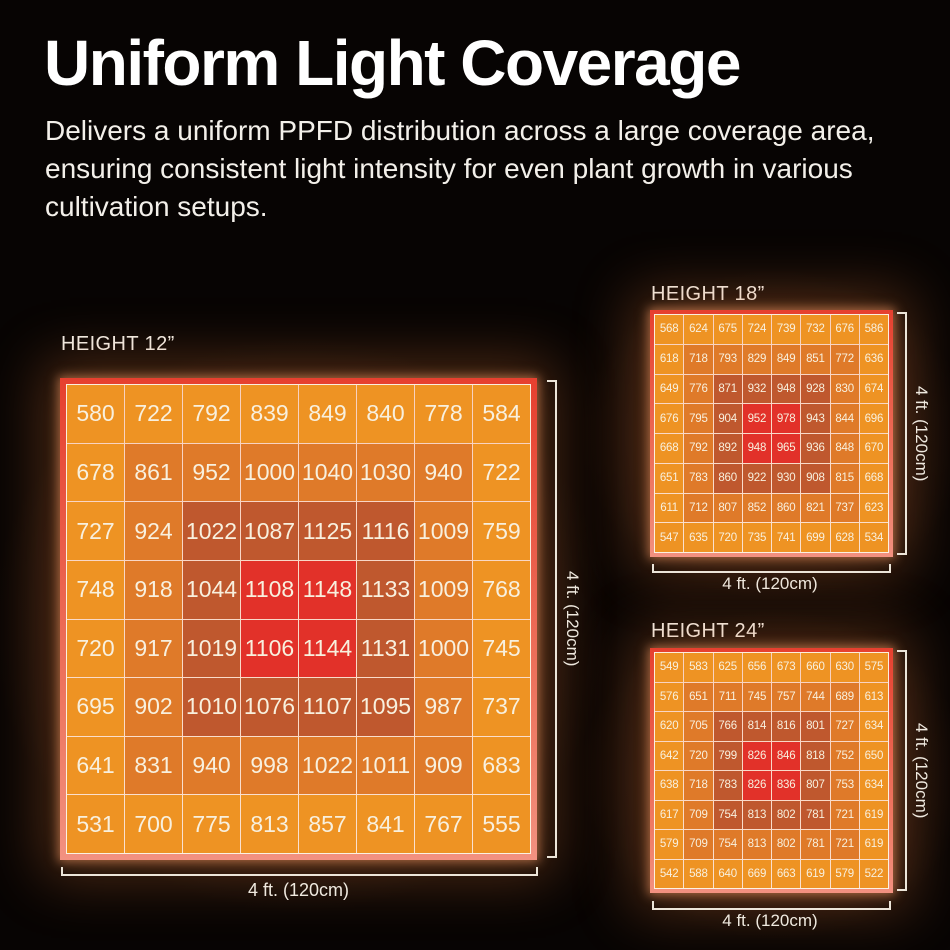 Image resolution: width=950 pixels, height=950 pixels. Describe the element at coordinates (756, 418) in the screenshot. I see `ppfd-cell: 952` at that location.